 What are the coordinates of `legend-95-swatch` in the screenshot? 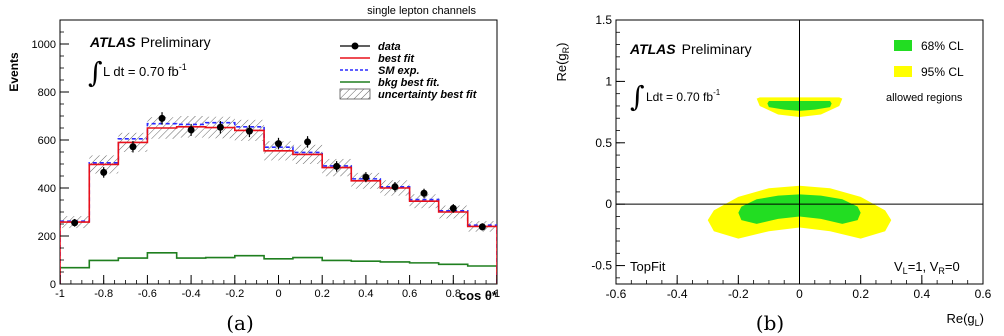 It's located at (903, 71).